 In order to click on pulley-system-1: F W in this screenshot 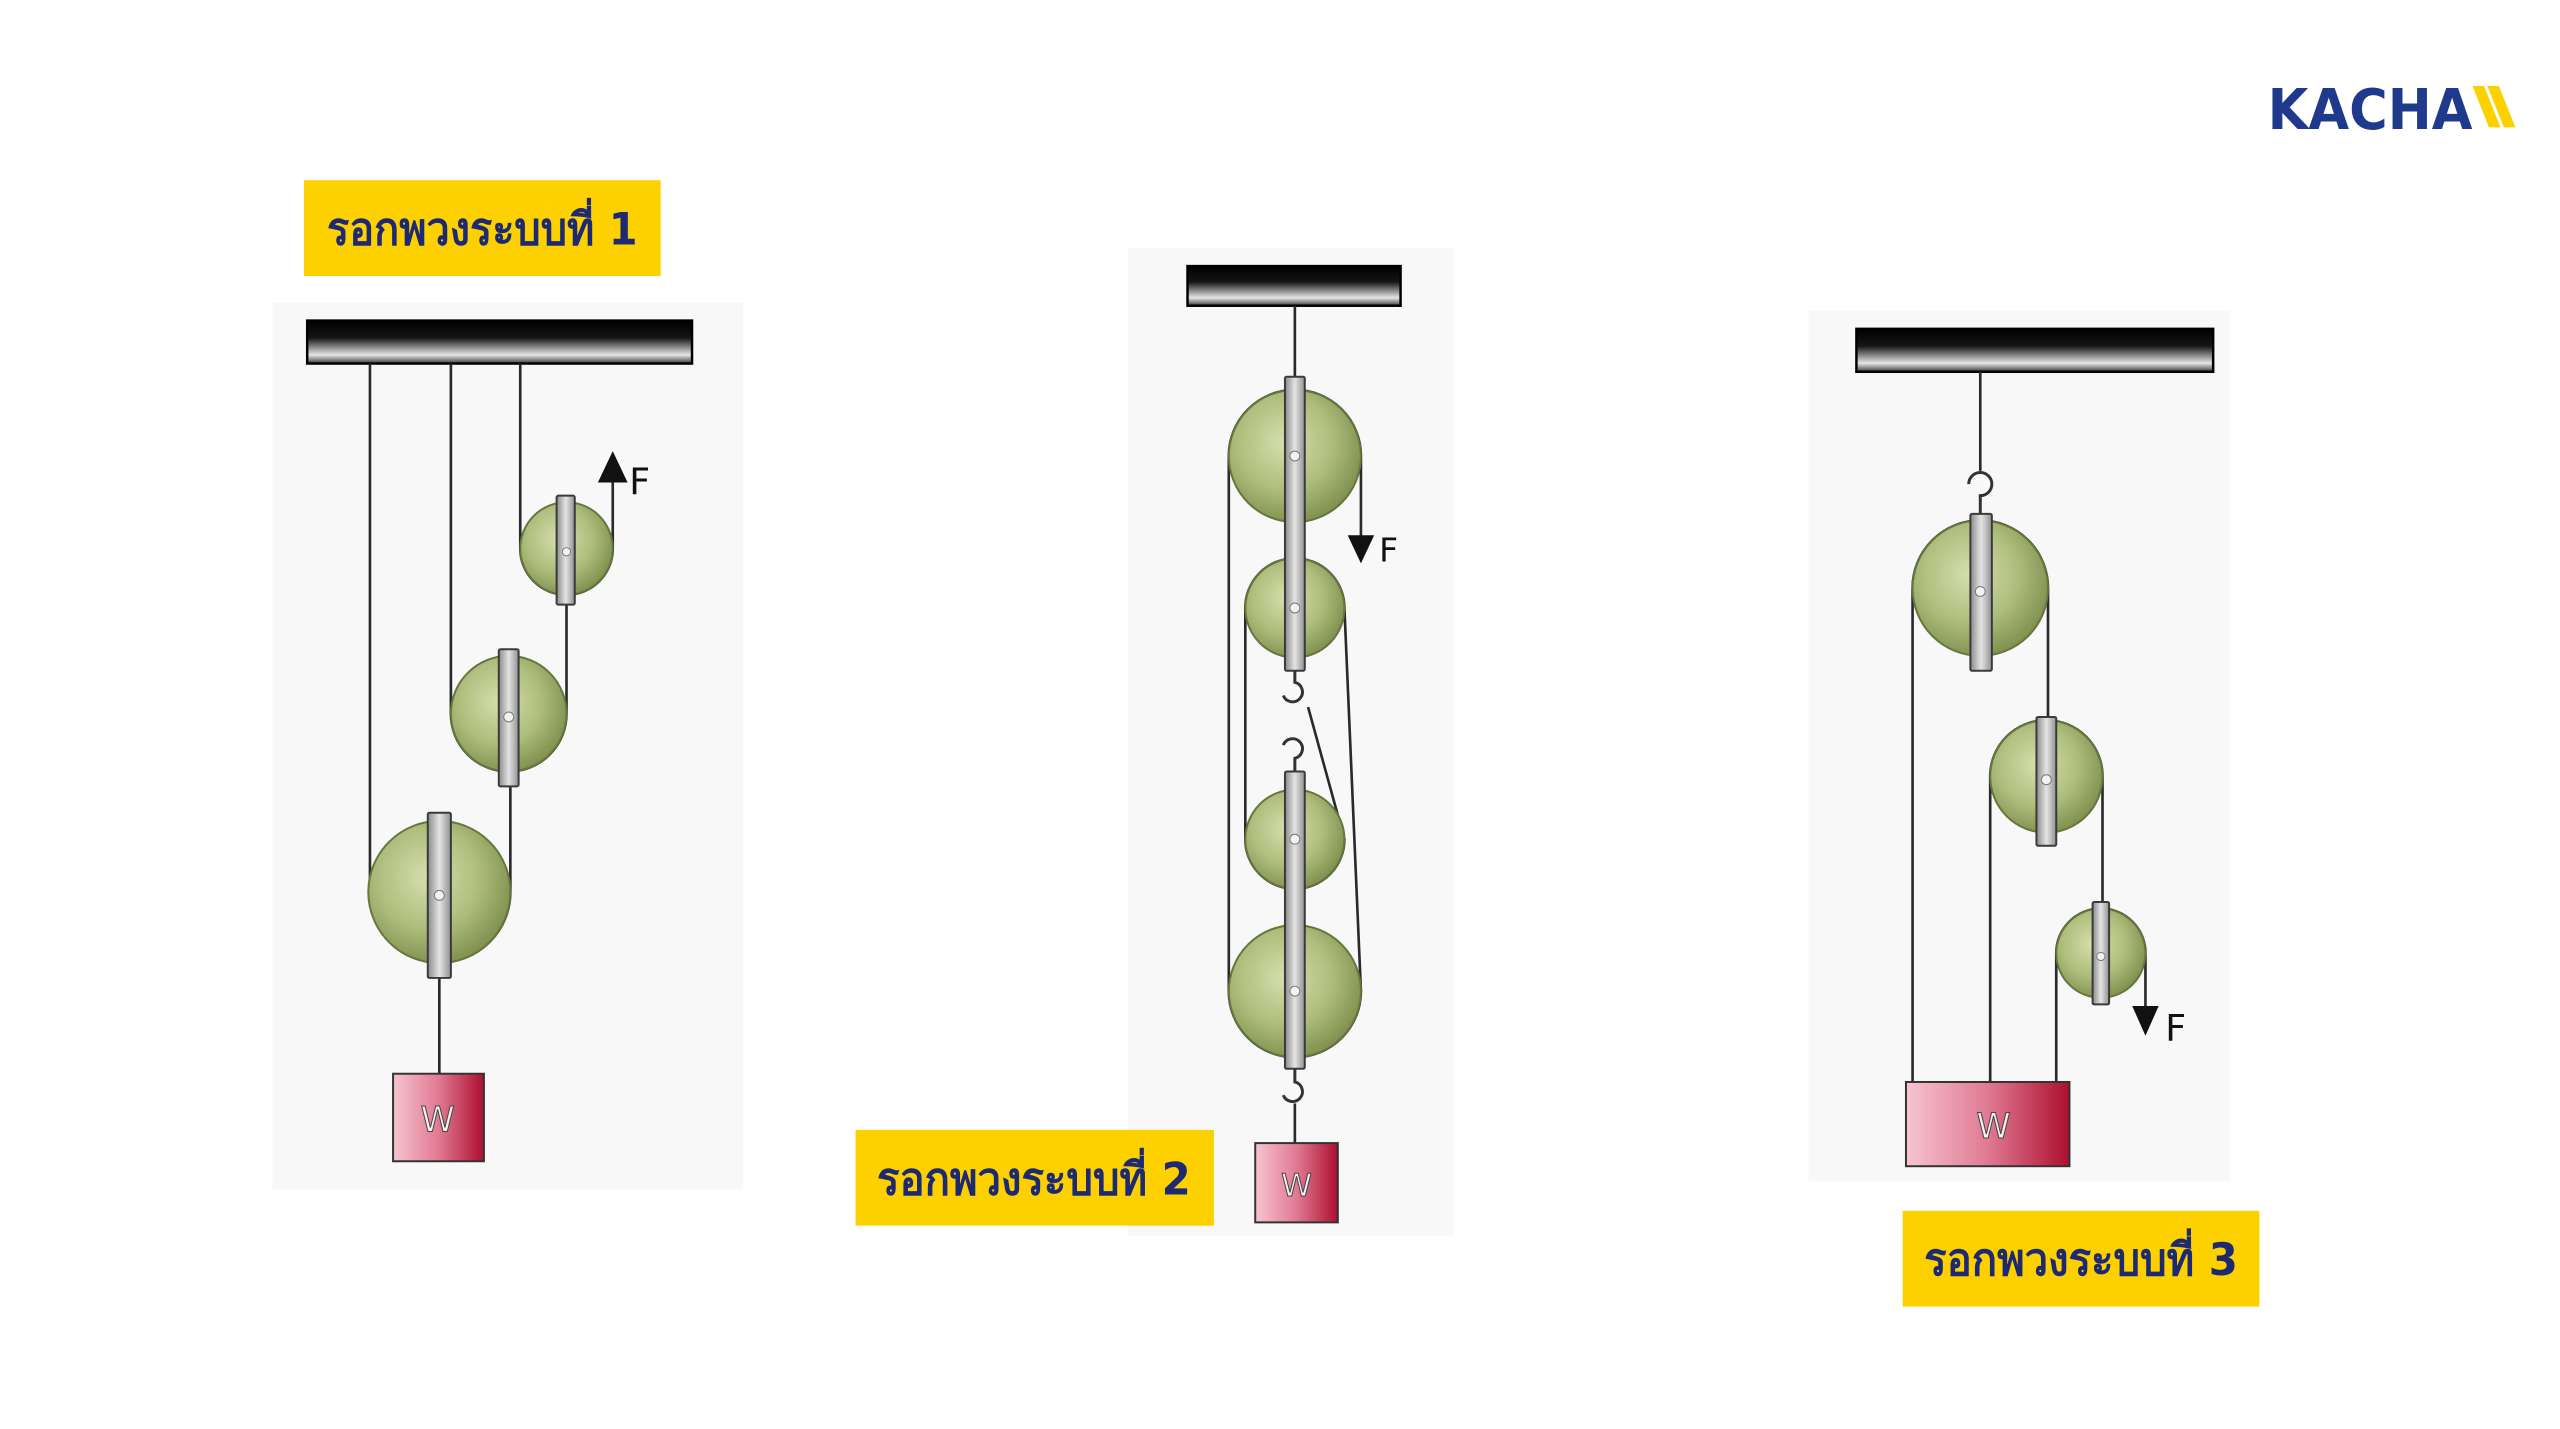, I will do `click(508, 746)`.